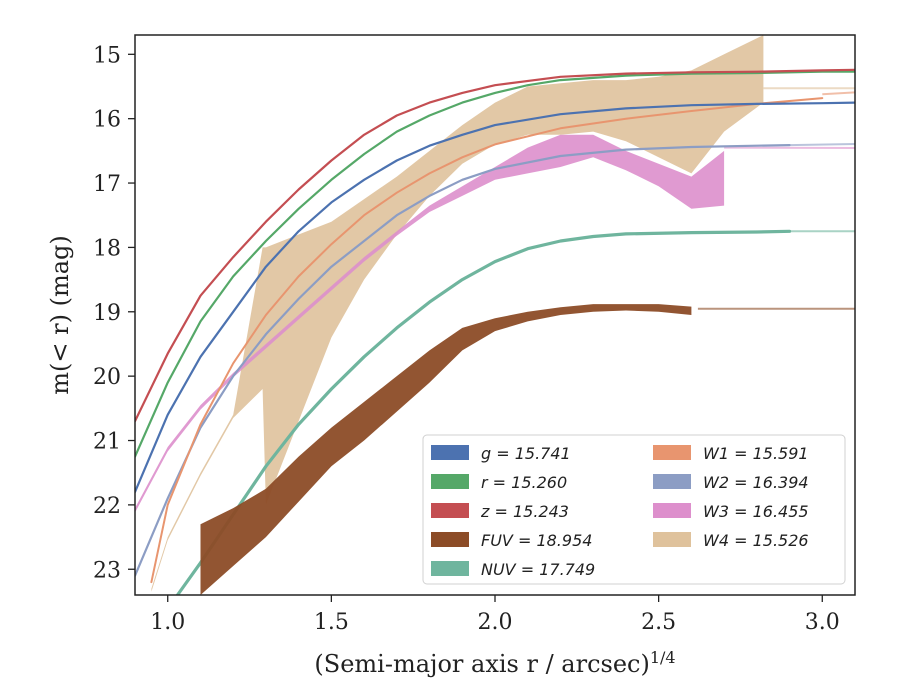 The width and height of the screenshot is (900, 700). I want to click on x-tick-label: 3.0, so click(822, 622).